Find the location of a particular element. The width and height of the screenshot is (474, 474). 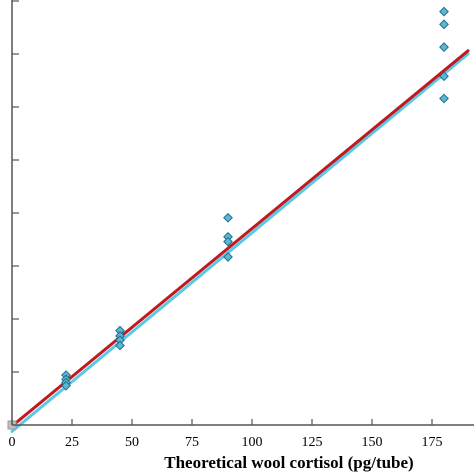

x-tick-label: 100 is located at coordinates (252, 442).